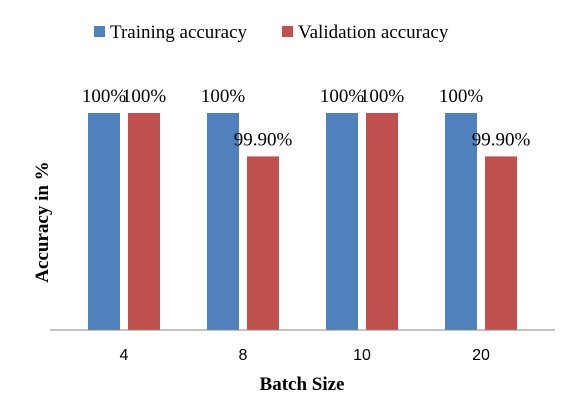 This screenshot has height=403, width=568. Describe the element at coordinates (243, 355) in the screenshot. I see `x-tick-label-8: 8` at that location.